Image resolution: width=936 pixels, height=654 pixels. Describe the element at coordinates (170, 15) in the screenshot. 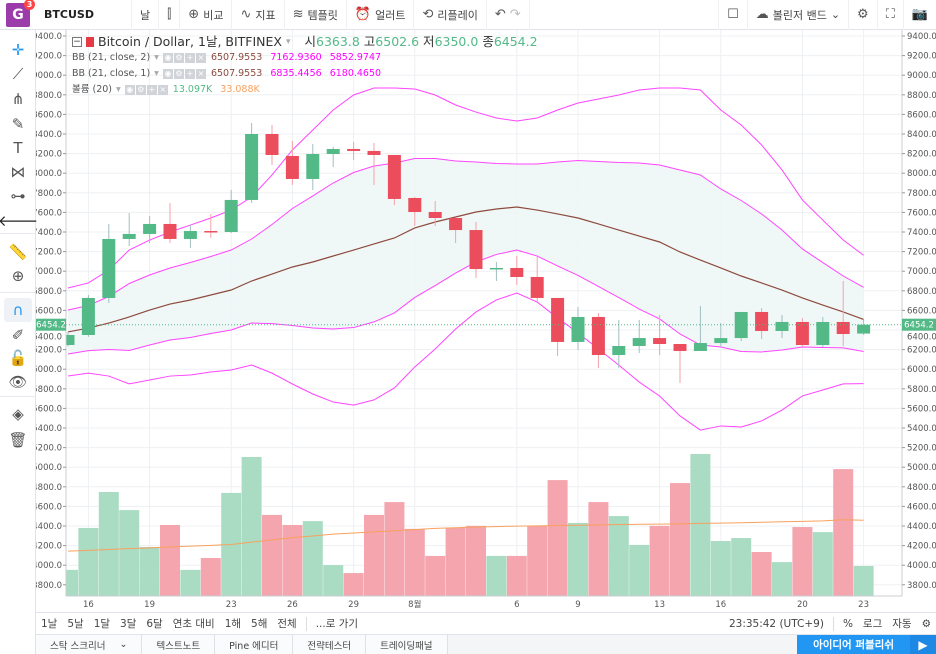

I see `chart-type-button: ⫿` at that location.